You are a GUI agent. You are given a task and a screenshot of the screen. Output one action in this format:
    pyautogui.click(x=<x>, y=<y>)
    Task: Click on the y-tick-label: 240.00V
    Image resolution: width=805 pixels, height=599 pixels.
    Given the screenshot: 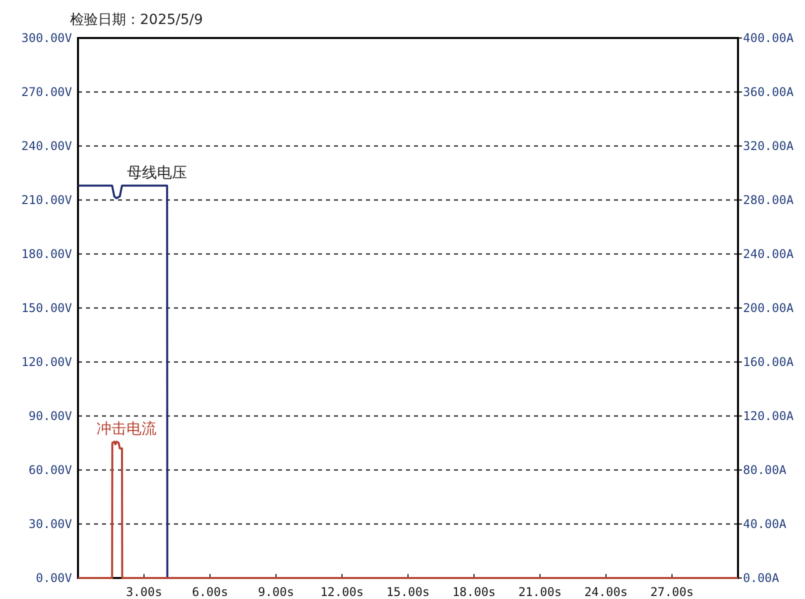 What is the action you would take?
    pyautogui.click(x=46, y=146)
    